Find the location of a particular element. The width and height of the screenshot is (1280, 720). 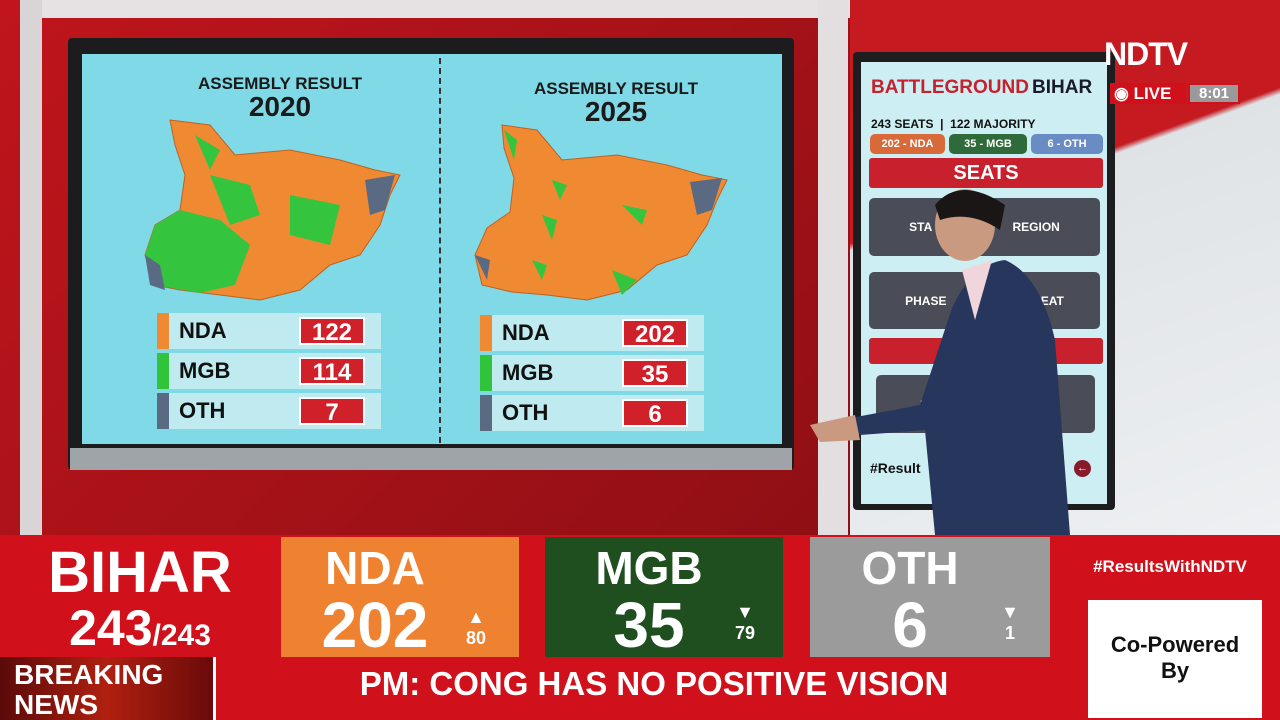

region-button: REGION is located at coordinates (1036, 227).